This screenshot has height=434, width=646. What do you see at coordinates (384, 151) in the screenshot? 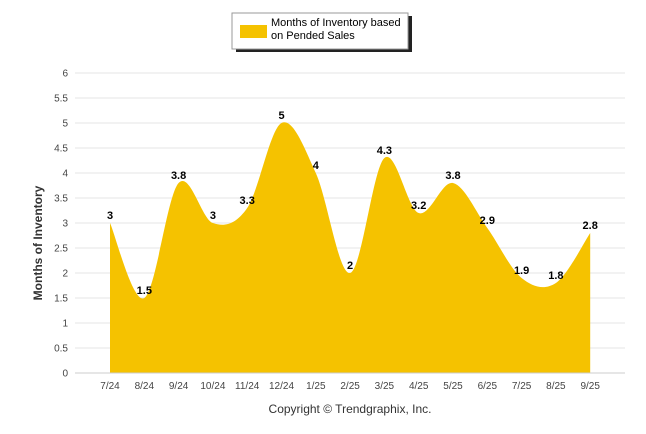
I see `data-label: 4.3` at bounding box center [384, 151].